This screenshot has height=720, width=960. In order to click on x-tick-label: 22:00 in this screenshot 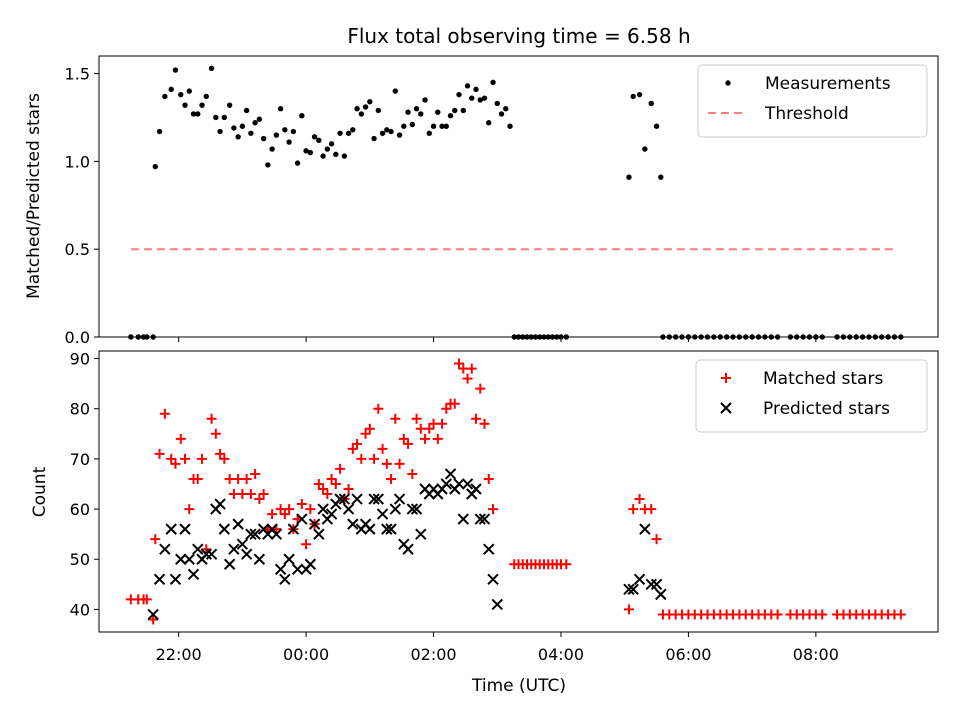, I will do `click(179, 654)`.